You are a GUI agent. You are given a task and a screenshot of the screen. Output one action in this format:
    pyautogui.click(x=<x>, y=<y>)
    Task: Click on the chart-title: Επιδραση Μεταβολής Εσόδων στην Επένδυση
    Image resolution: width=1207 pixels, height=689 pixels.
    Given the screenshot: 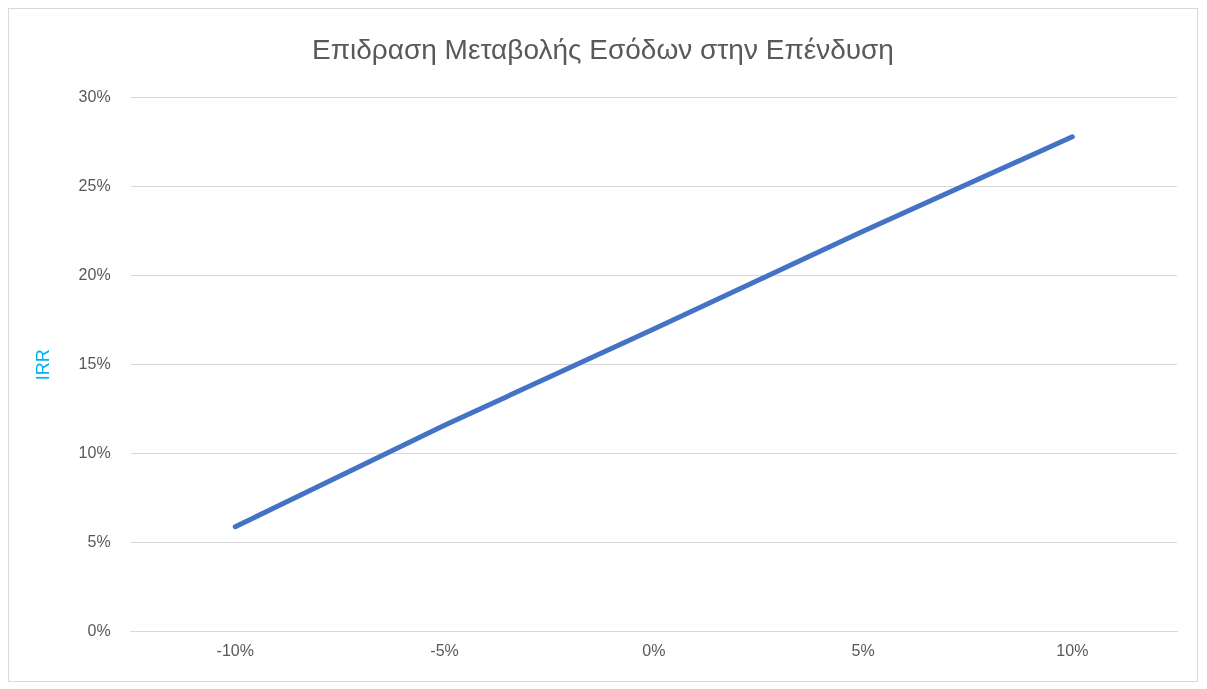 What is the action you would take?
    pyautogui.click(x=603, y=49)
    